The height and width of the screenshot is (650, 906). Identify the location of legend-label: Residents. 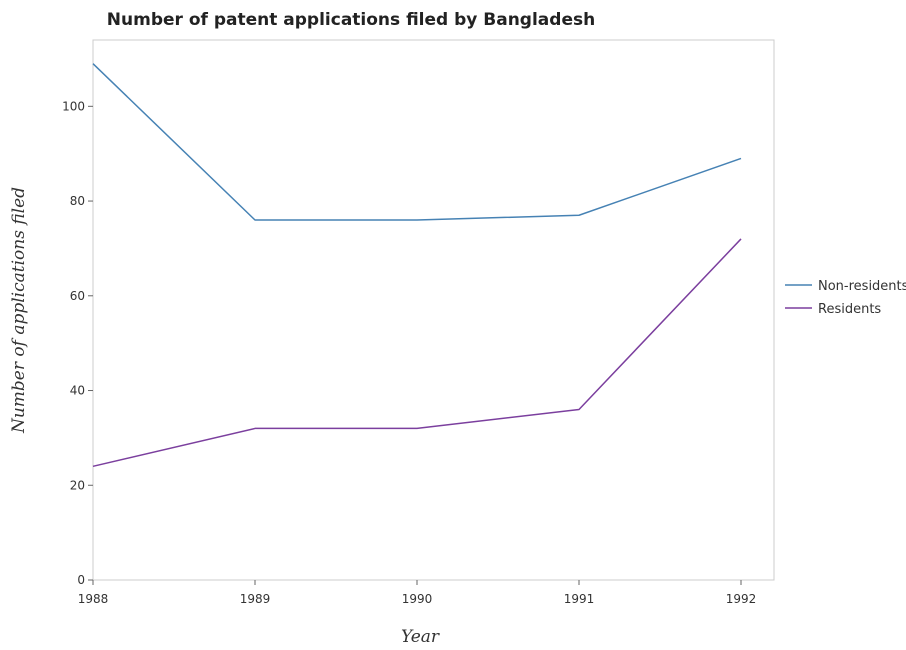
(849, 309).